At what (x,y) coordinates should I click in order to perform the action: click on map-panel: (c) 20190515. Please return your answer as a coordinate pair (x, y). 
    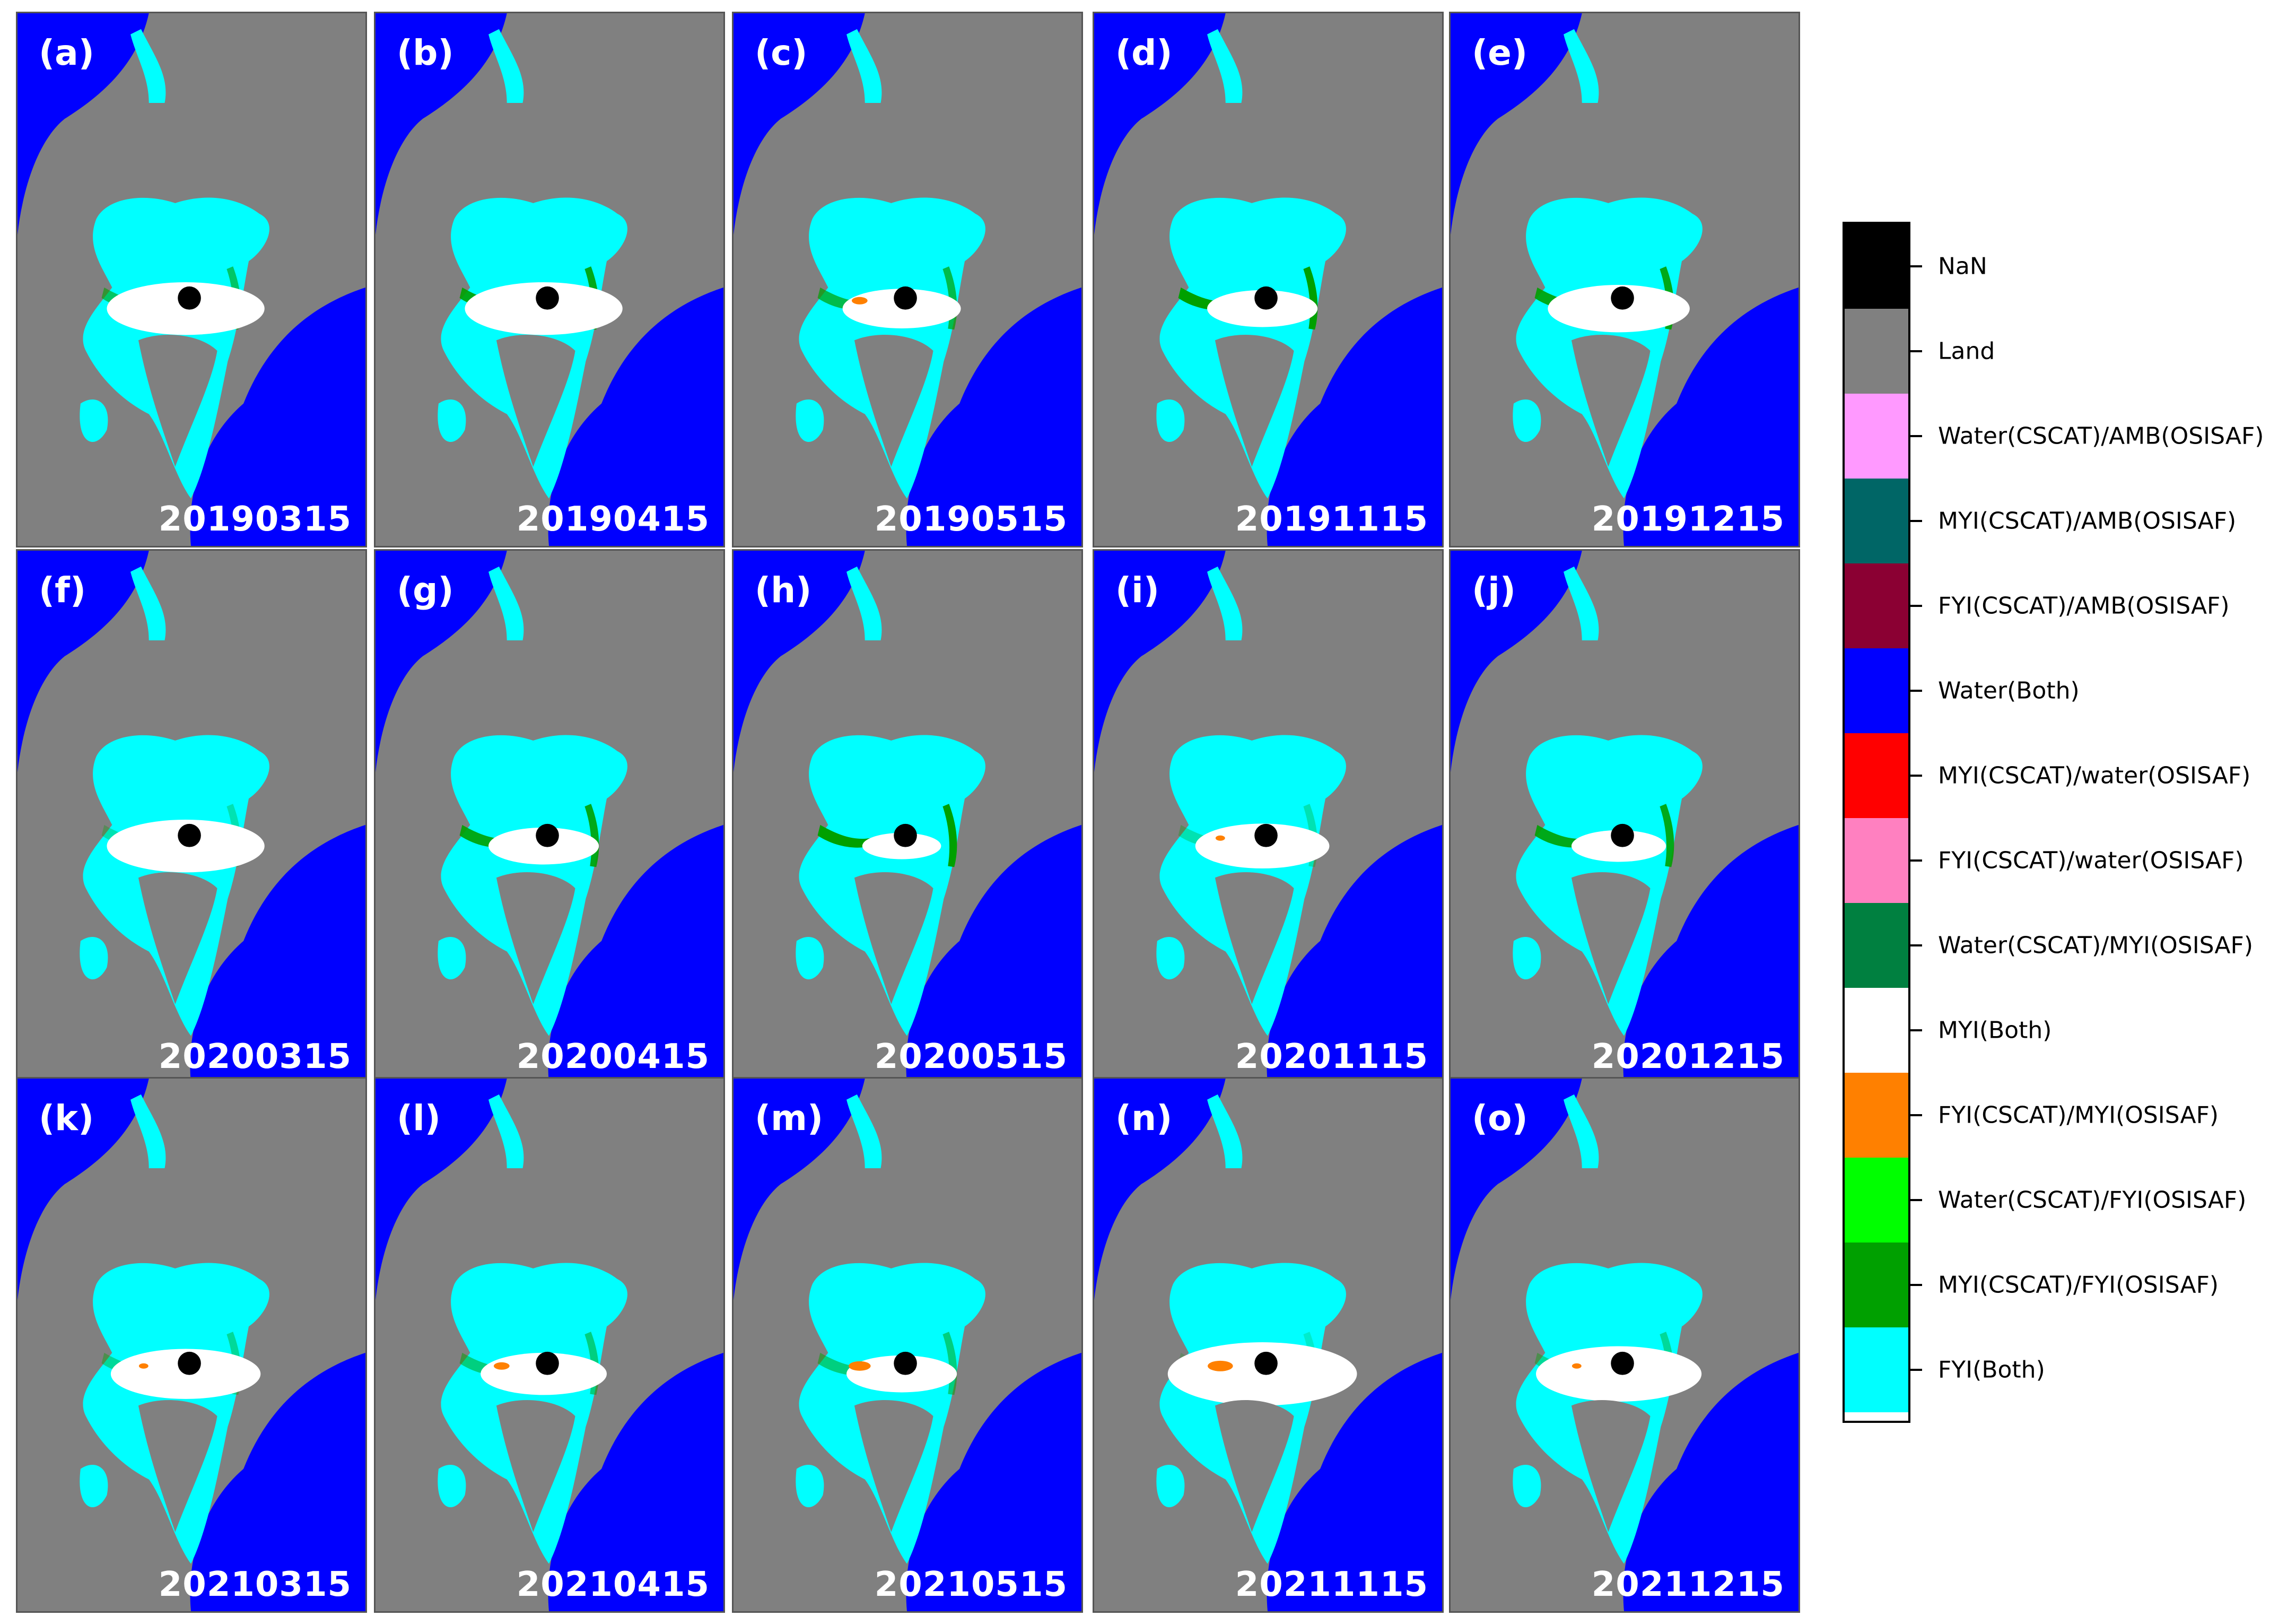
    Looking at the image, I should click on (908, 280).